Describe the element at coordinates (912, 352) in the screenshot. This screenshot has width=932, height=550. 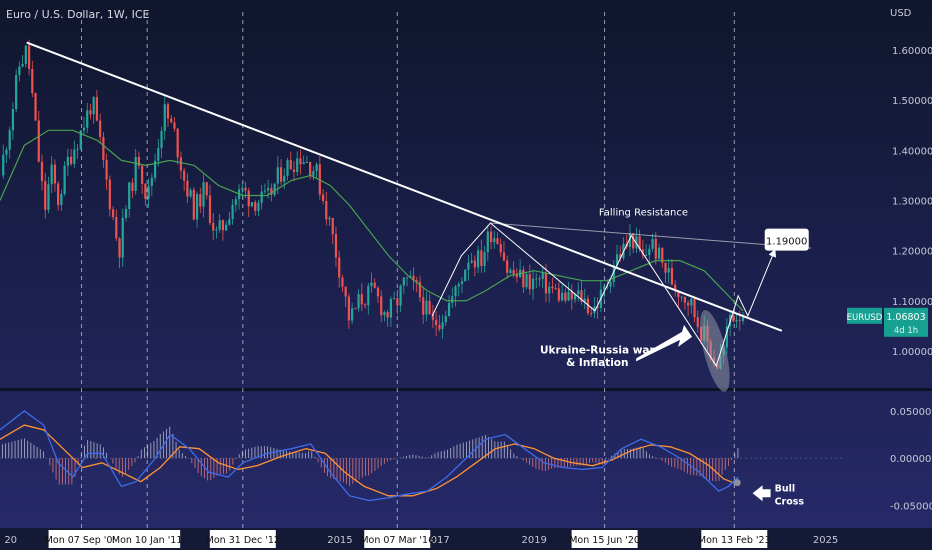
I see `price-tick-label: 1.00000` at that location.